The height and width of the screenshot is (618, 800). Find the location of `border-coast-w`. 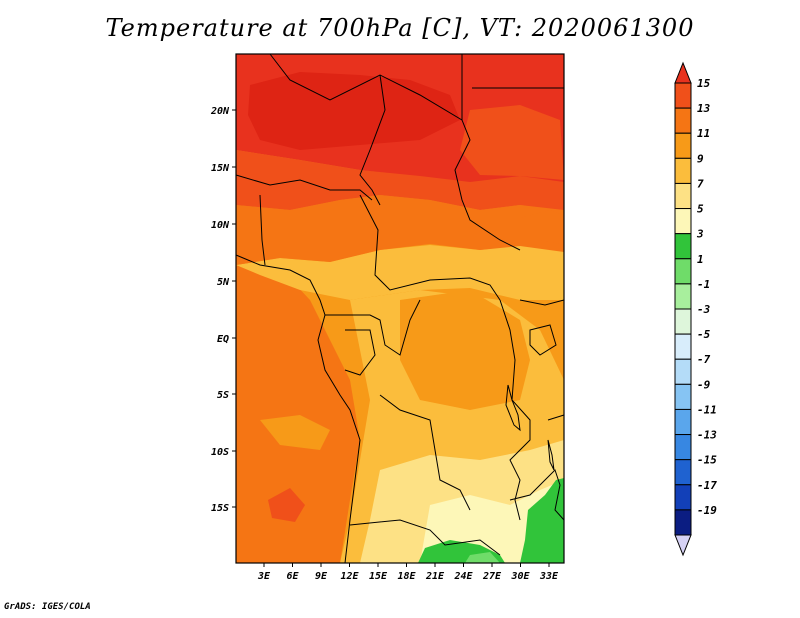

border-coast-w is located at coordinates (298, 409).